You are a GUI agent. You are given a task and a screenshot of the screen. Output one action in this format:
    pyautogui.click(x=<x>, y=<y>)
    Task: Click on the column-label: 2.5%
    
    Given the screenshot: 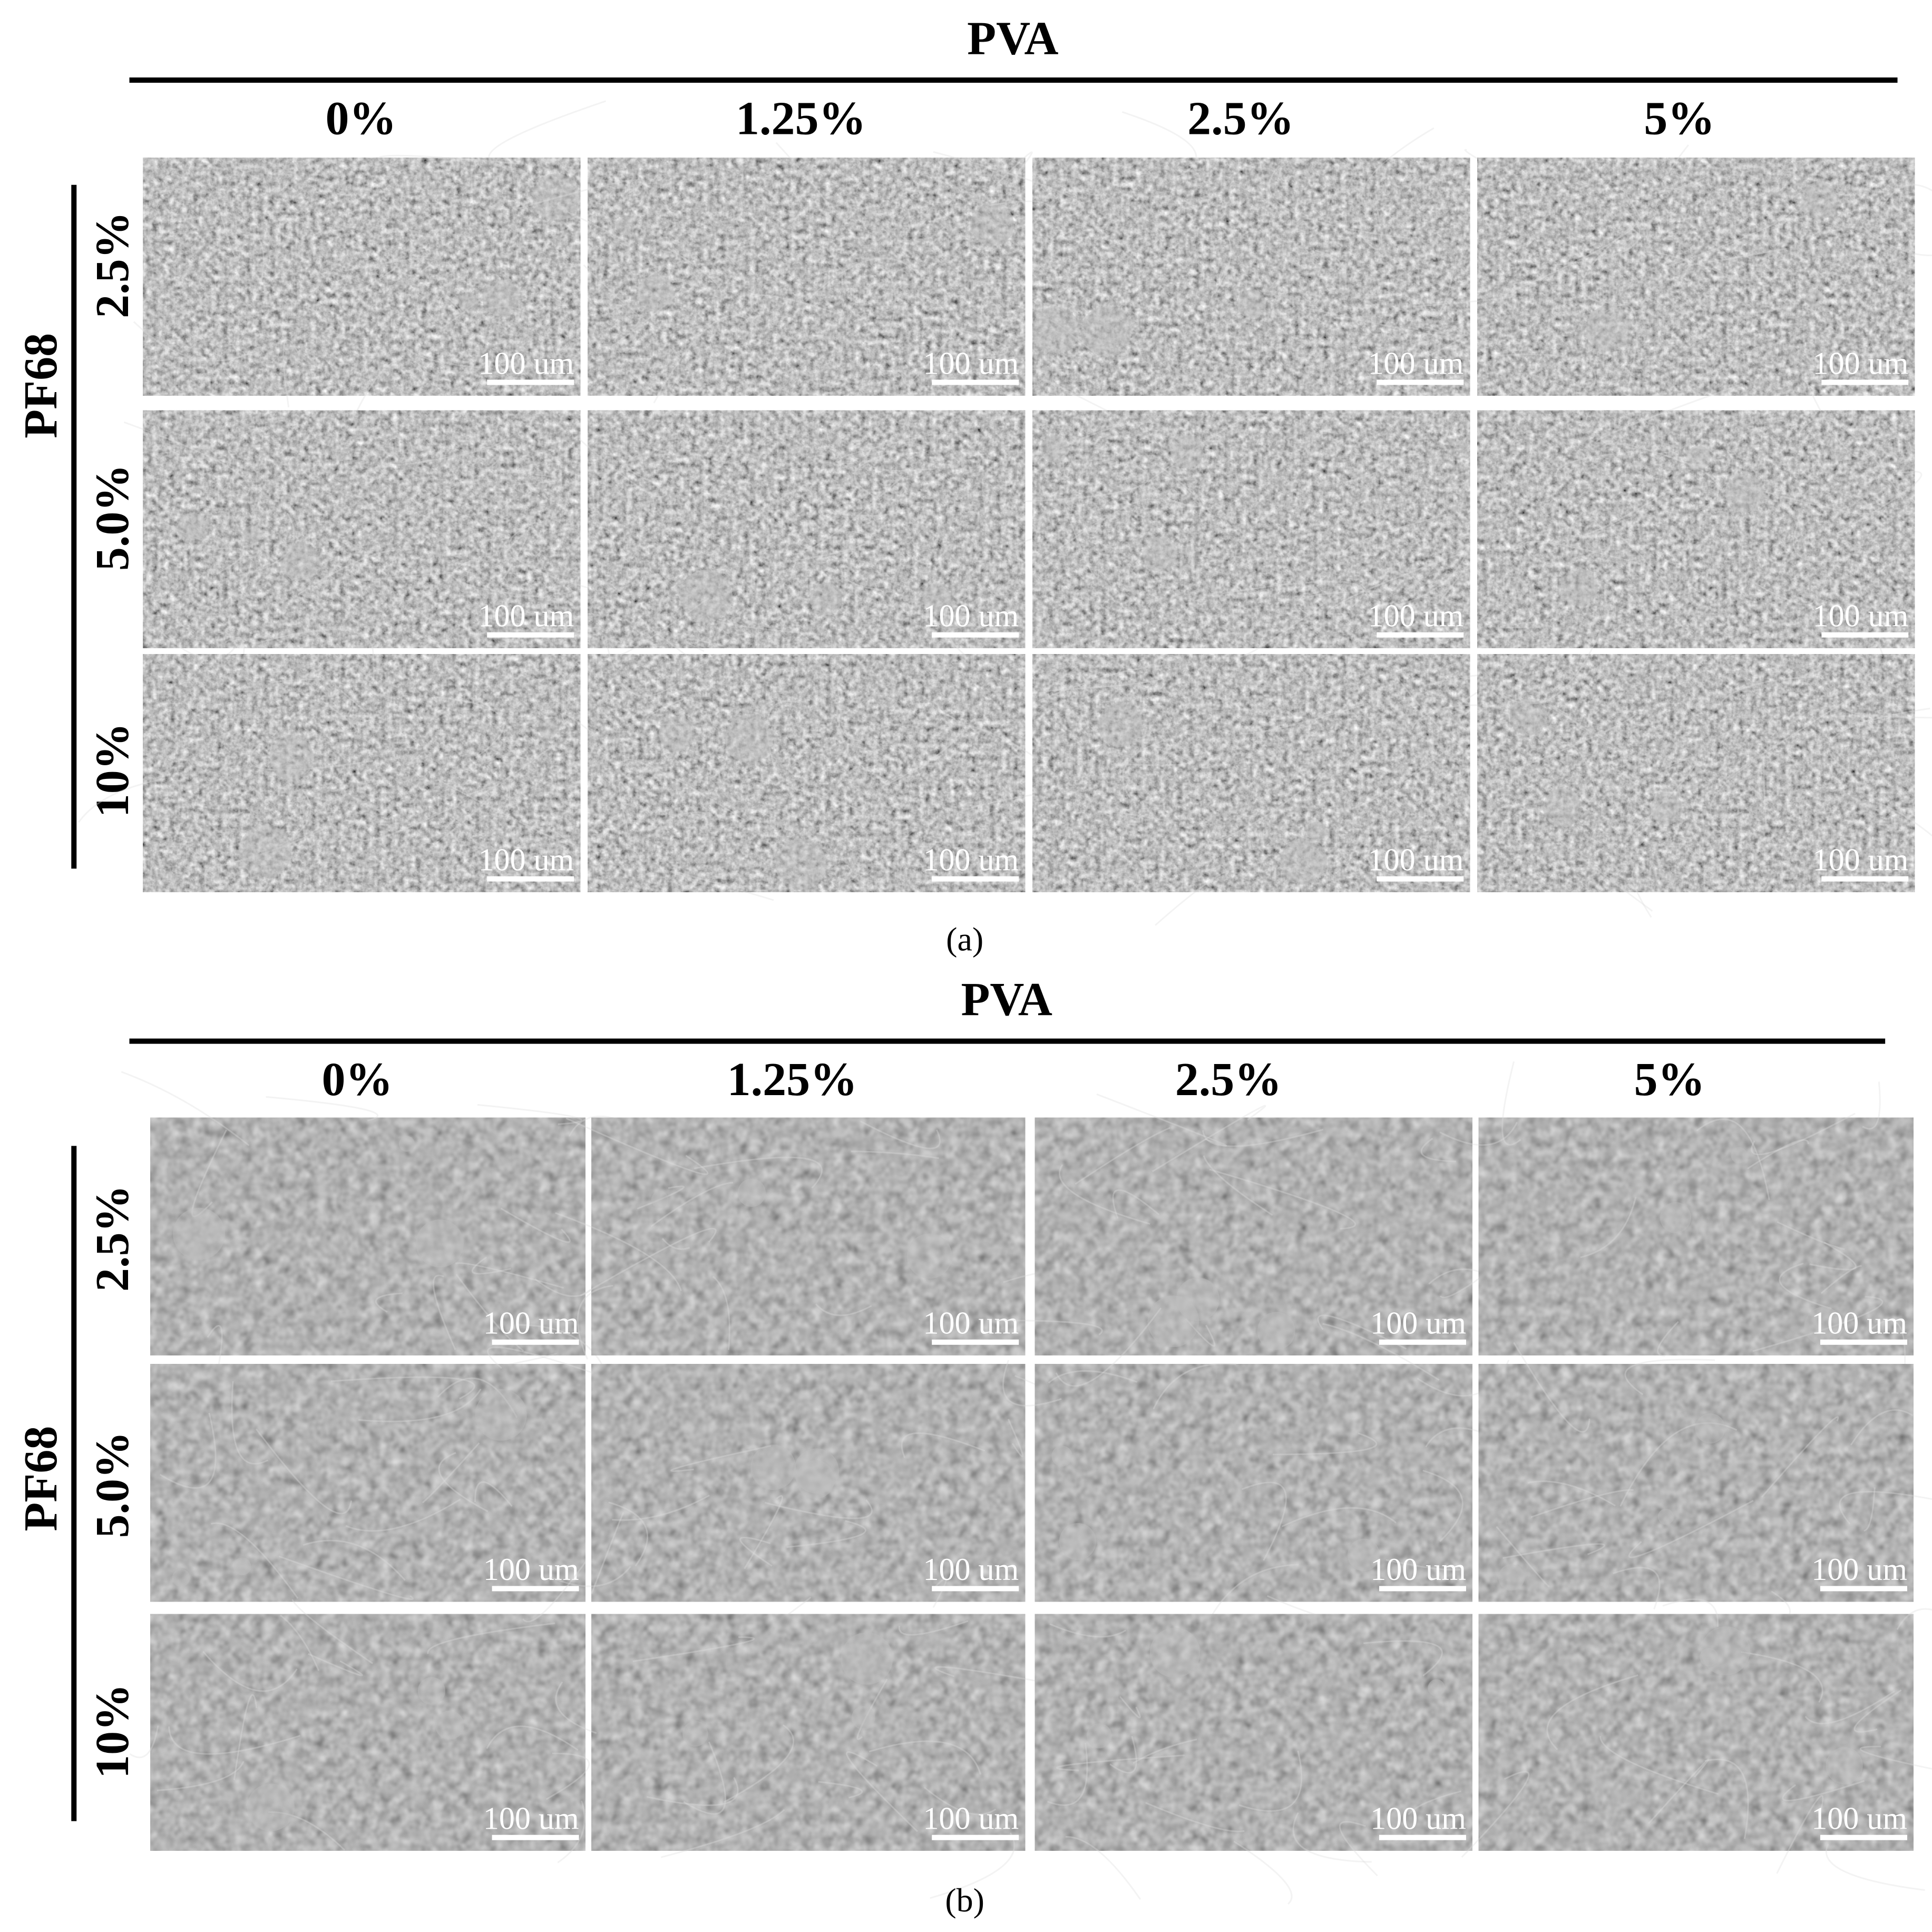 What is the action you would take?
    pyautogui.click(x=1240, y=118)
    